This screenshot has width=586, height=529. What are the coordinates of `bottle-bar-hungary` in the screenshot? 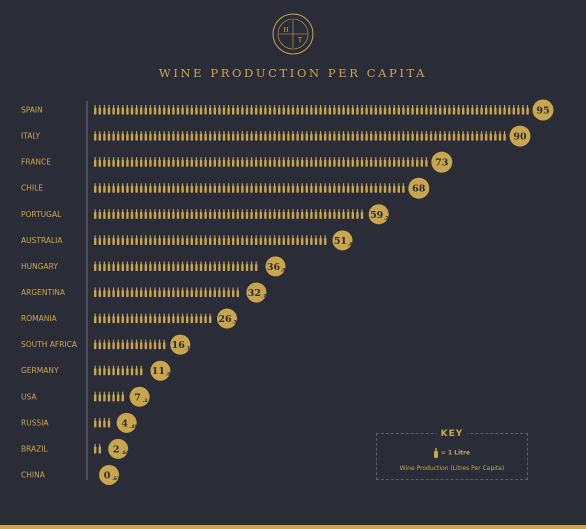 It's located at (176, 266).